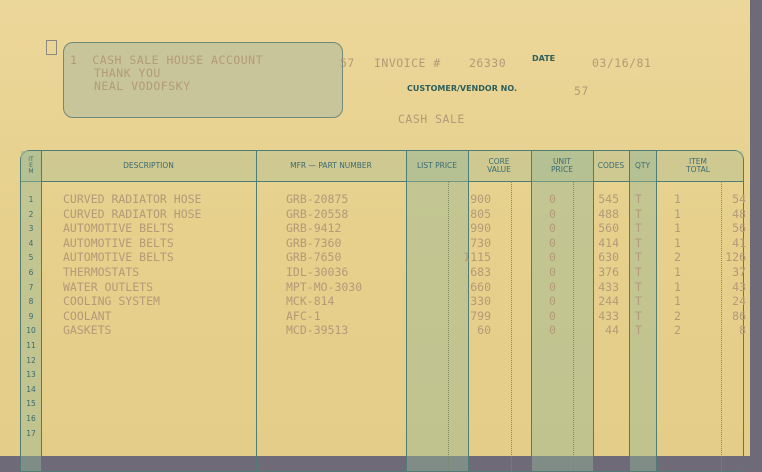  What do you see at coordinates (608, 301) in the screenshot?
I see `cell-codes: 244` at bounding box center [608, 301].